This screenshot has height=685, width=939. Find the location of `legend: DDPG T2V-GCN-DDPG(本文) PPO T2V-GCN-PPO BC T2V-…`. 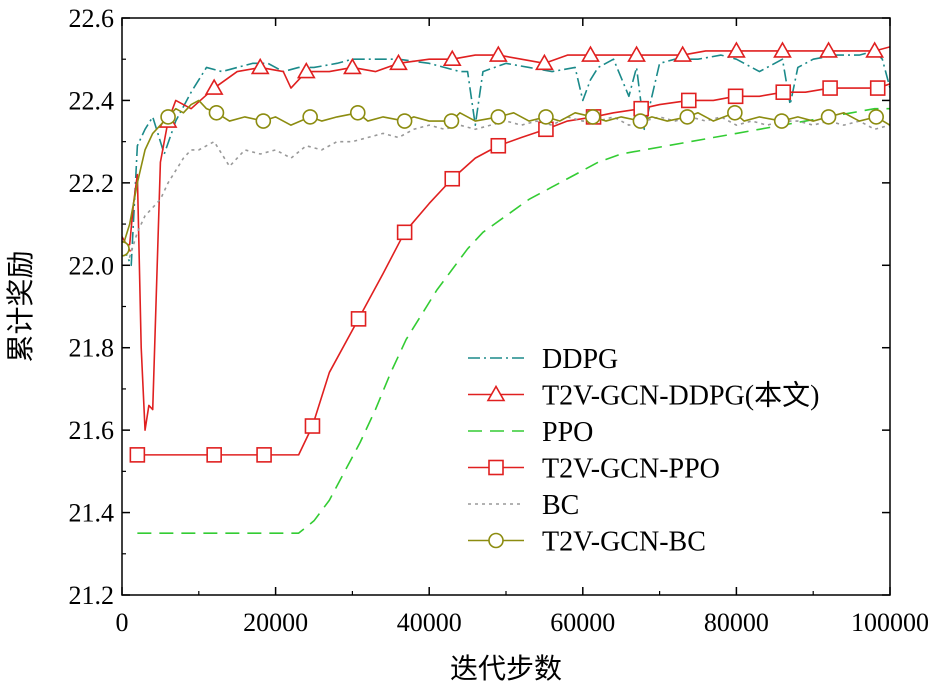

legend: DDPG T2V-GCN-DDPG(本文) PPO T2V-GCN-PPO BC T2V-… is located at coordinates (643, 451).